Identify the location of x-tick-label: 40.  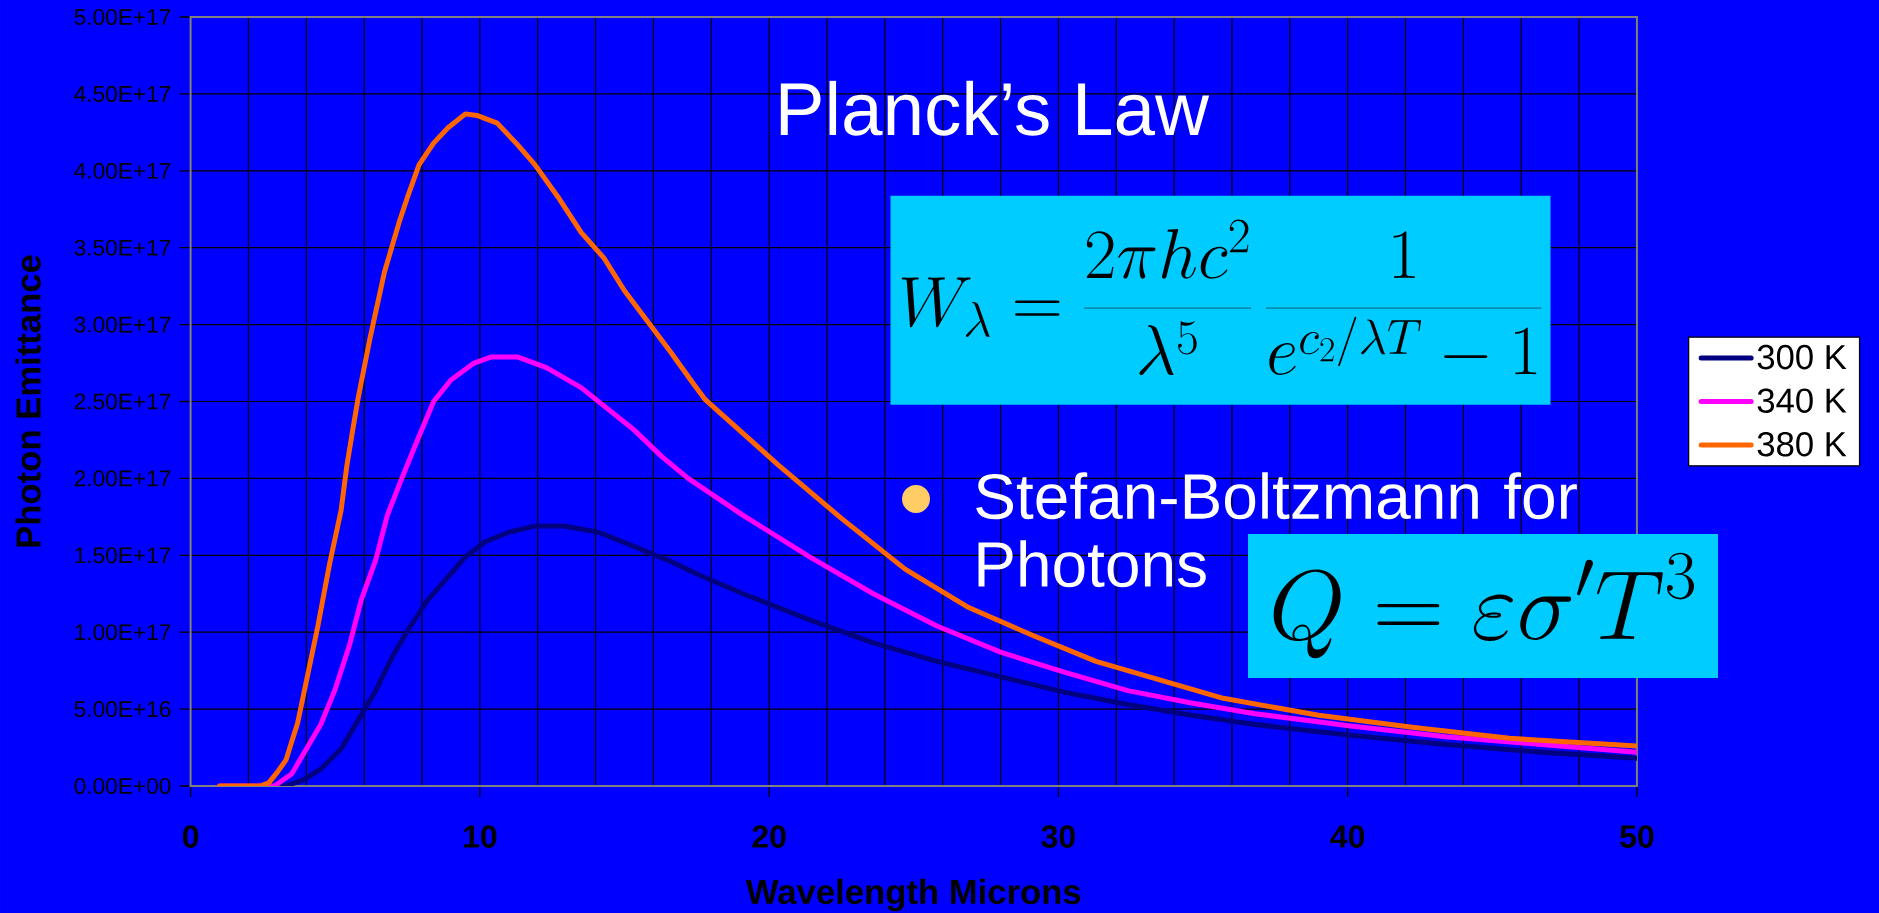
(1347, 836).